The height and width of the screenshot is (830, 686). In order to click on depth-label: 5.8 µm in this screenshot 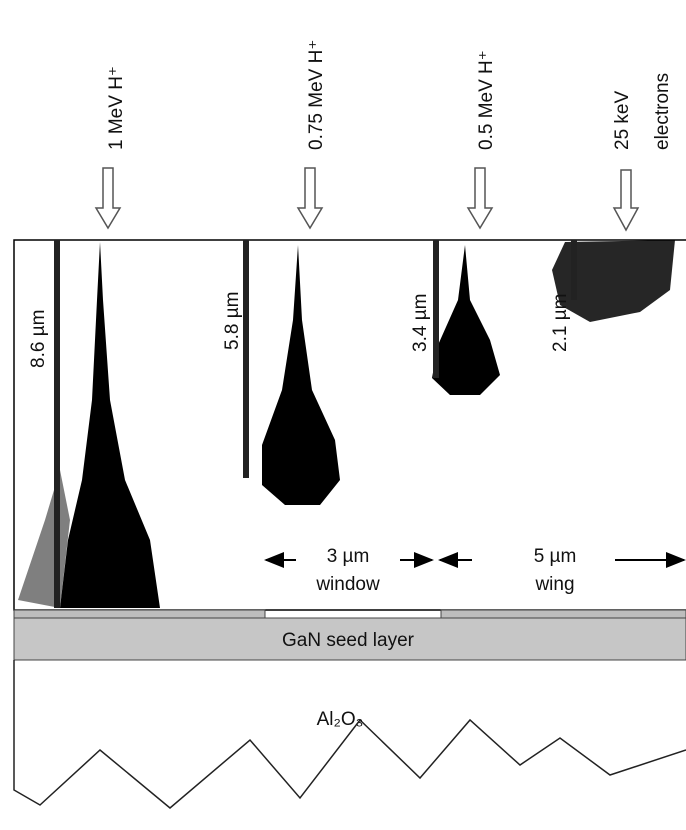, I will do `click(232, 321)`.